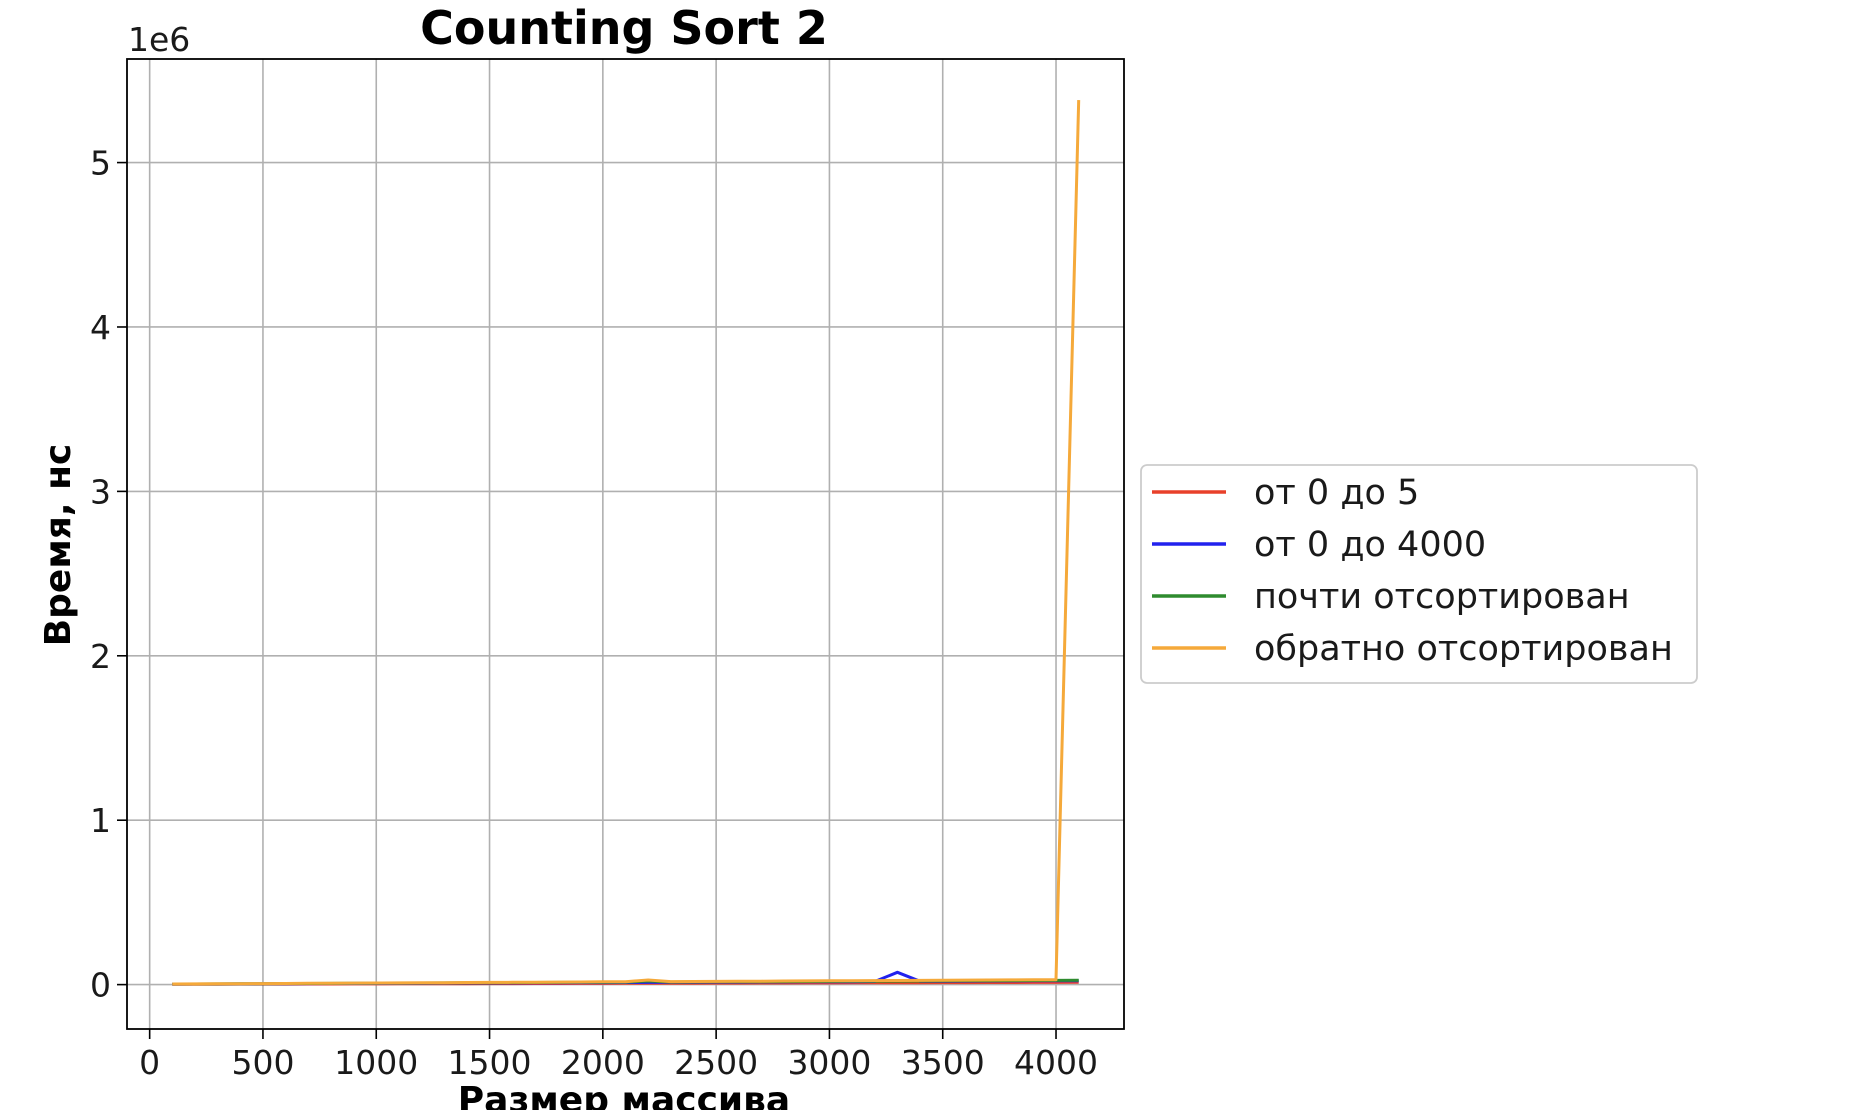 Image resolution: width=1856 pixels, height=1110 pixels. What do you see at coordinates (100, 327) in the screenshot?
I see `y-tick-label: 4` at bounding box center [100, 327].